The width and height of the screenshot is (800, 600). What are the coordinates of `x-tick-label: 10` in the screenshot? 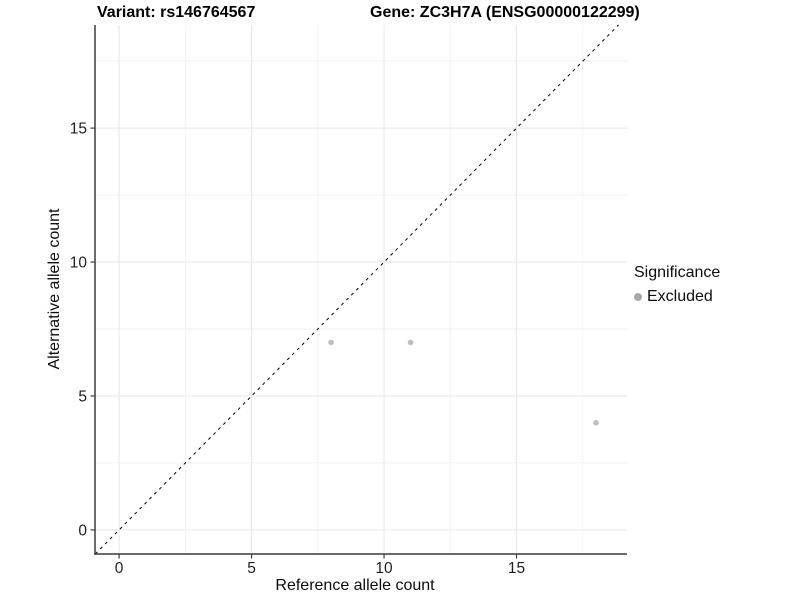 It's located at (384, 568).